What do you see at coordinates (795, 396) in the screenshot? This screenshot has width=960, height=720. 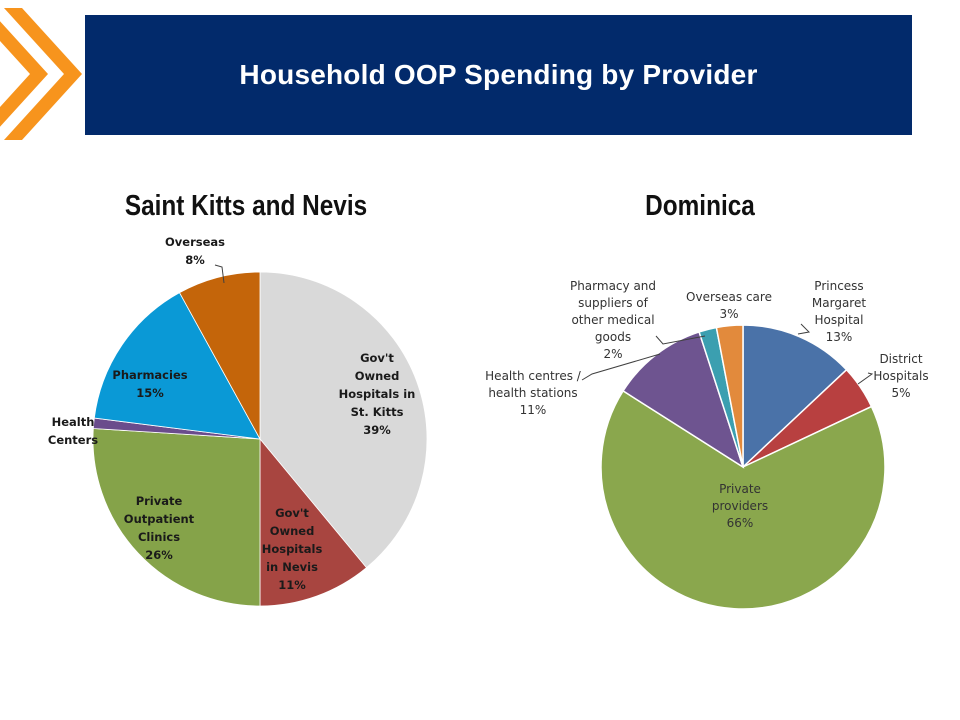 I see `pie-slice-princess-margaret` at bounding box center [795, 396].